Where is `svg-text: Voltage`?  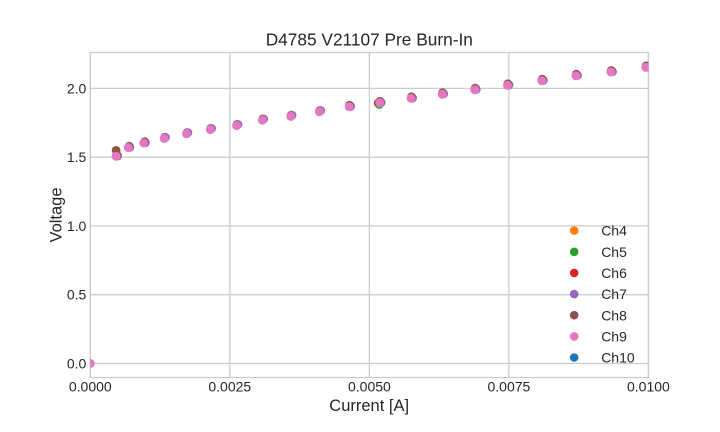
svg-text: Voltage is located at coordinates (57, 214).